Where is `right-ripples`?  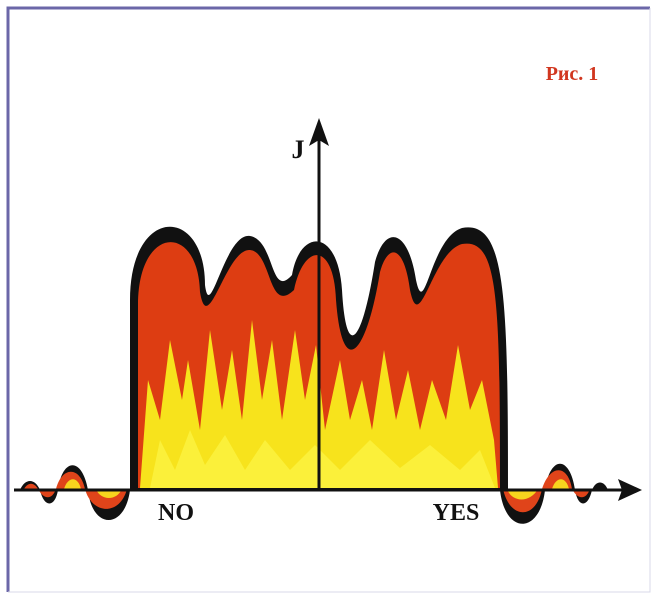 right-ripples is located at coordinates (554, 493).